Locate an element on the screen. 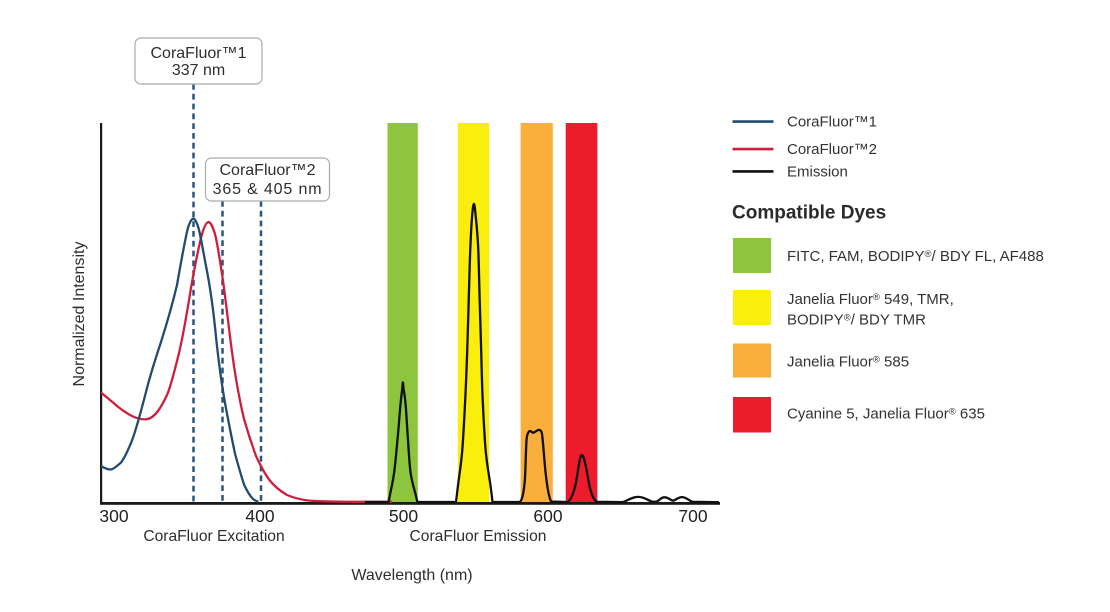 The height and width of the screenshot is (612, 1110). svg-text: CoraFluor Emission is located at coordinates (478, 536).